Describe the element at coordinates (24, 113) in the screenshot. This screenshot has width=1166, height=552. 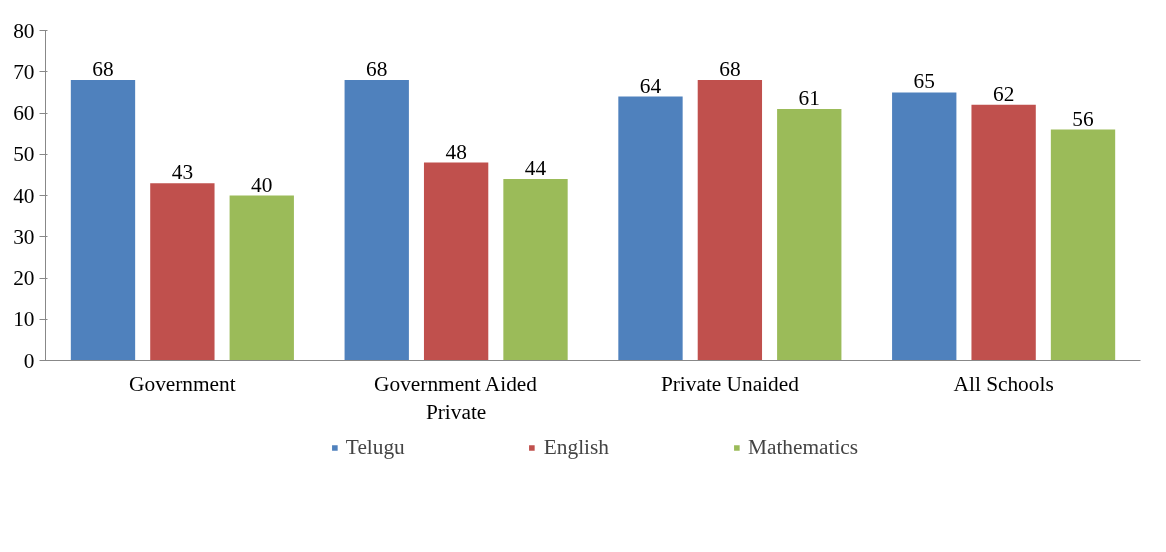
I see `y-tick-label: 60` at that location.